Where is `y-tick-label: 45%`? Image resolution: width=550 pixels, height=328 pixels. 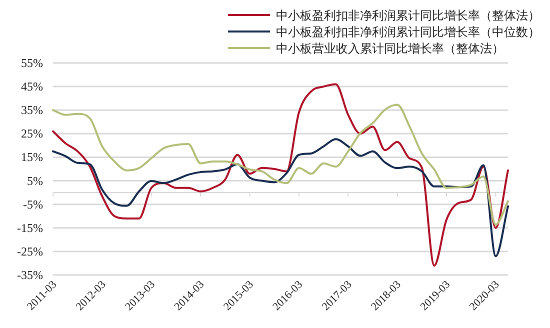
y-tick-label: 45% is located at coordinates (32, 87).